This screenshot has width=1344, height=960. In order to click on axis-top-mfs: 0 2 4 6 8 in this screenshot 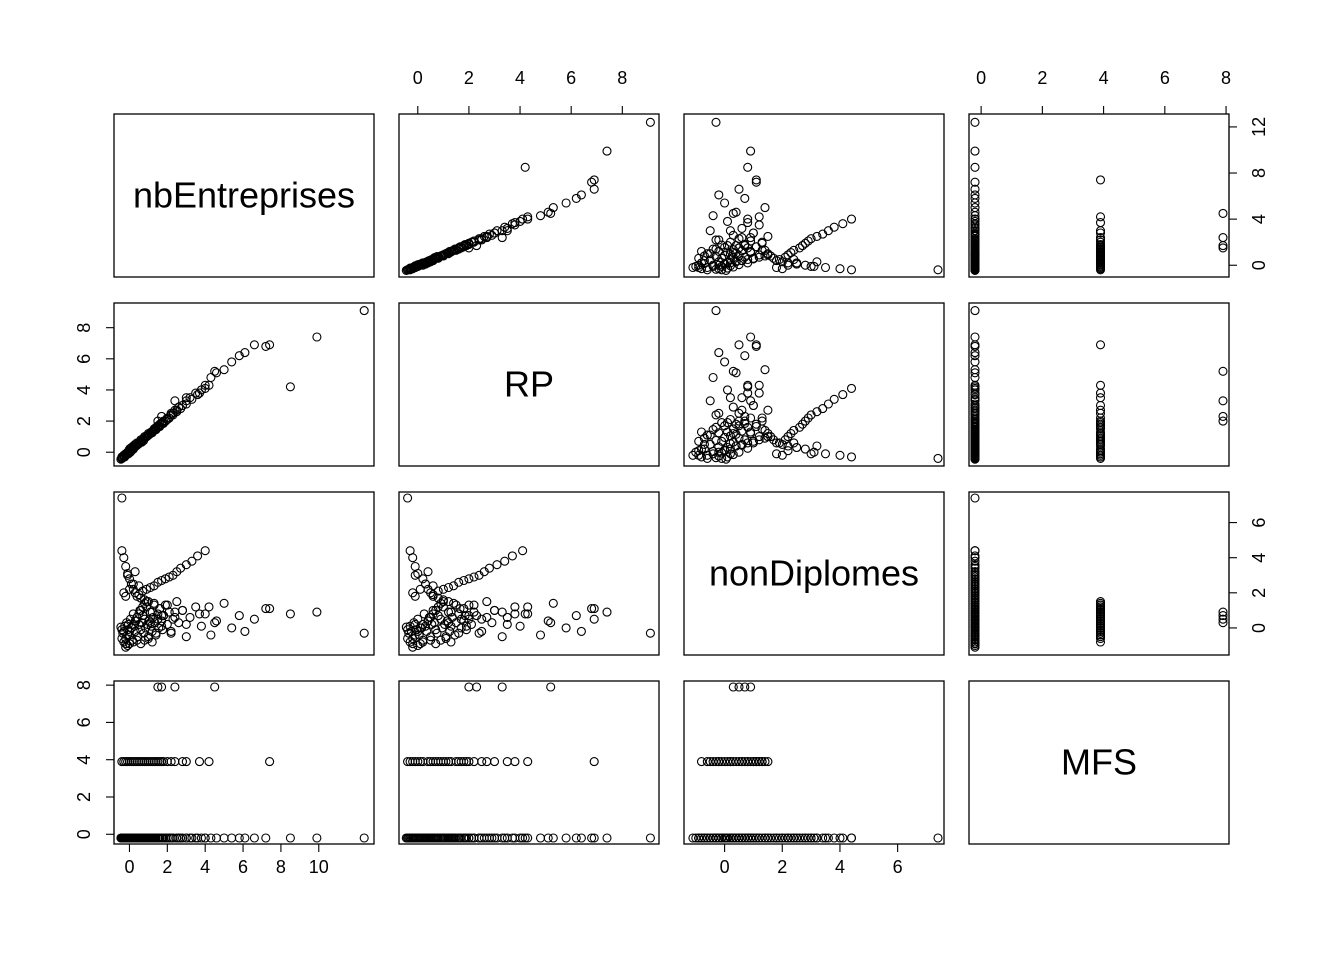, I will do `click(1103, 91)`.